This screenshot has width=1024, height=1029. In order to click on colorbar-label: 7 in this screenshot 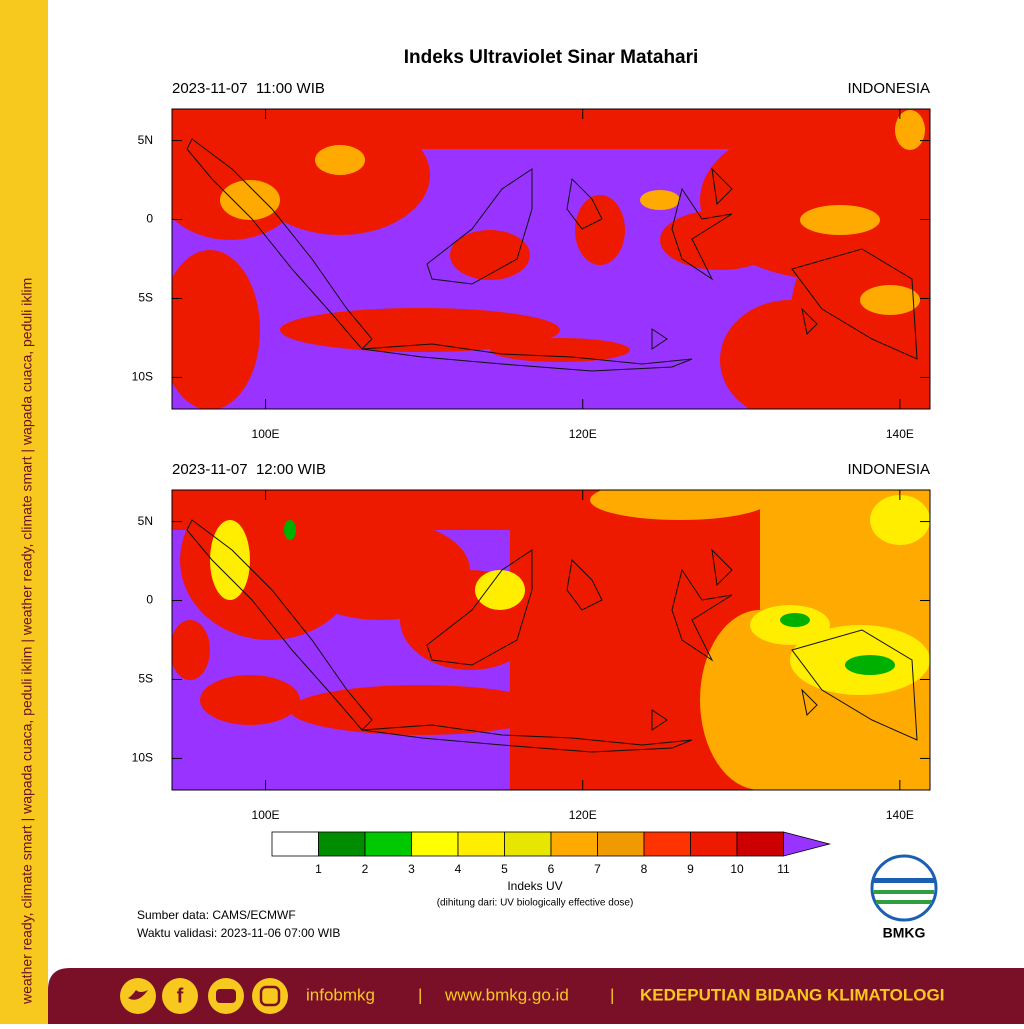, I will do `click(597, 869)`.